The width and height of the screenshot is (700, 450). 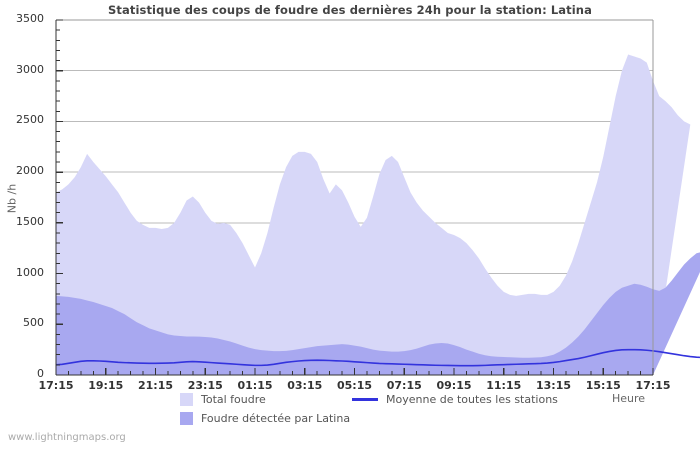 I want to click on series-line-mean, so click(x=377, y=357).